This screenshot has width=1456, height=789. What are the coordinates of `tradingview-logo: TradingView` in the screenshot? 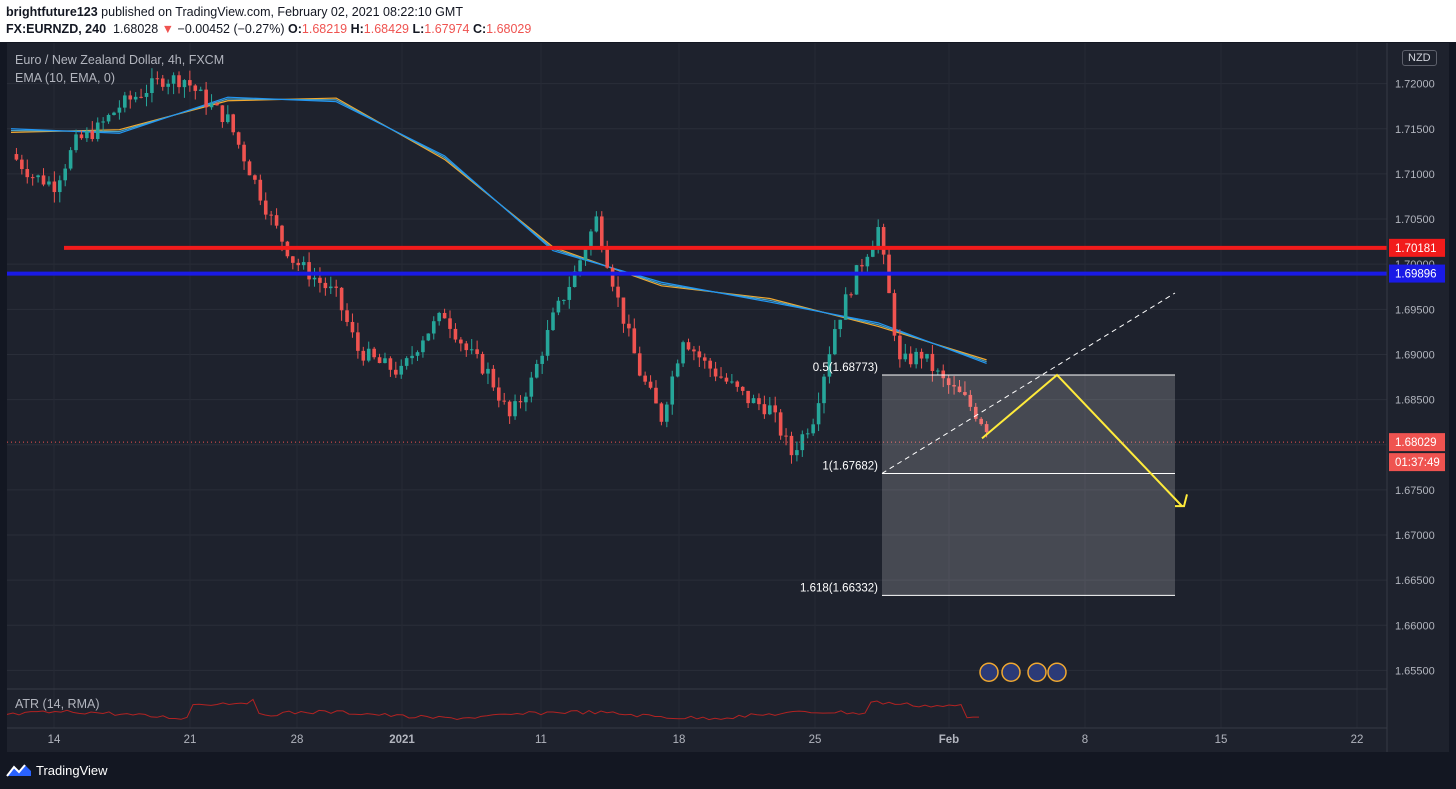 It's located at (57, 770).